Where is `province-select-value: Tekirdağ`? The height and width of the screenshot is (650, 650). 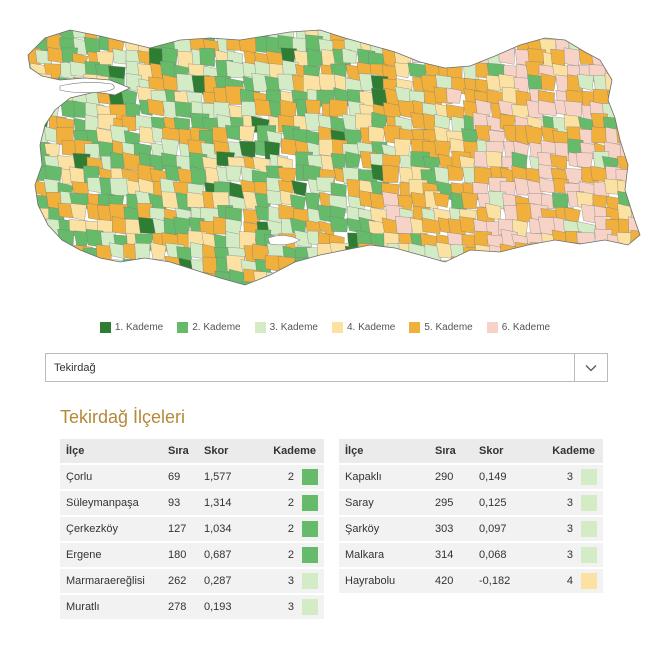
province-select-value: Tekirdağ is located at coordinates (75, 367).